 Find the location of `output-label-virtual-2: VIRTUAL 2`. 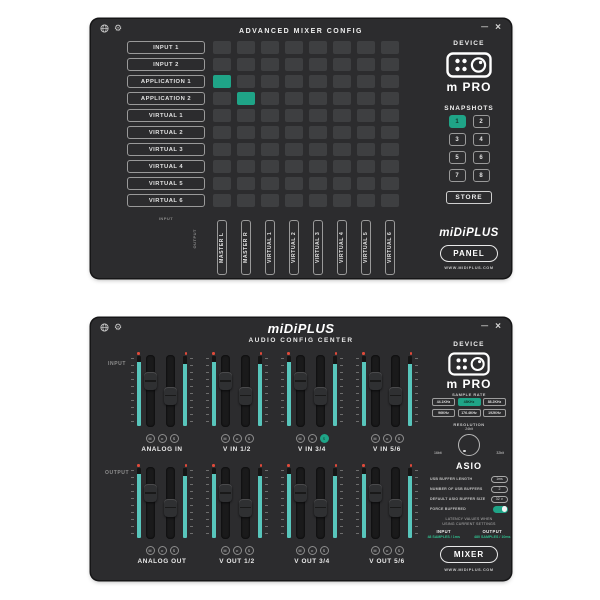

output-label-virtual-2: VIRTUAL 2 is located at coordinates (294, 247).